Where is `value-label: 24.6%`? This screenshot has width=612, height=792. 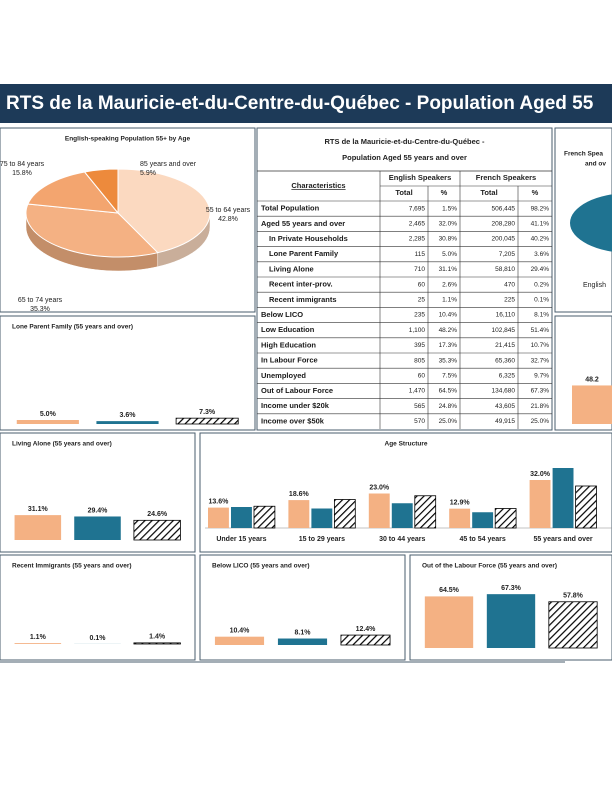 value-label: 24.6% is located at coordinates (157, 514).